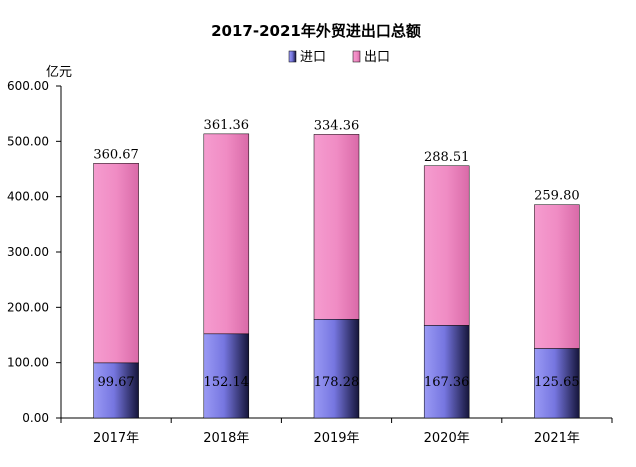 This screenshot has height=467, width=636. Describe the element at coordinates (316, 31) in the screenshot. I see `chart-title: 2017-2021年外贸进出口总额` at that location.